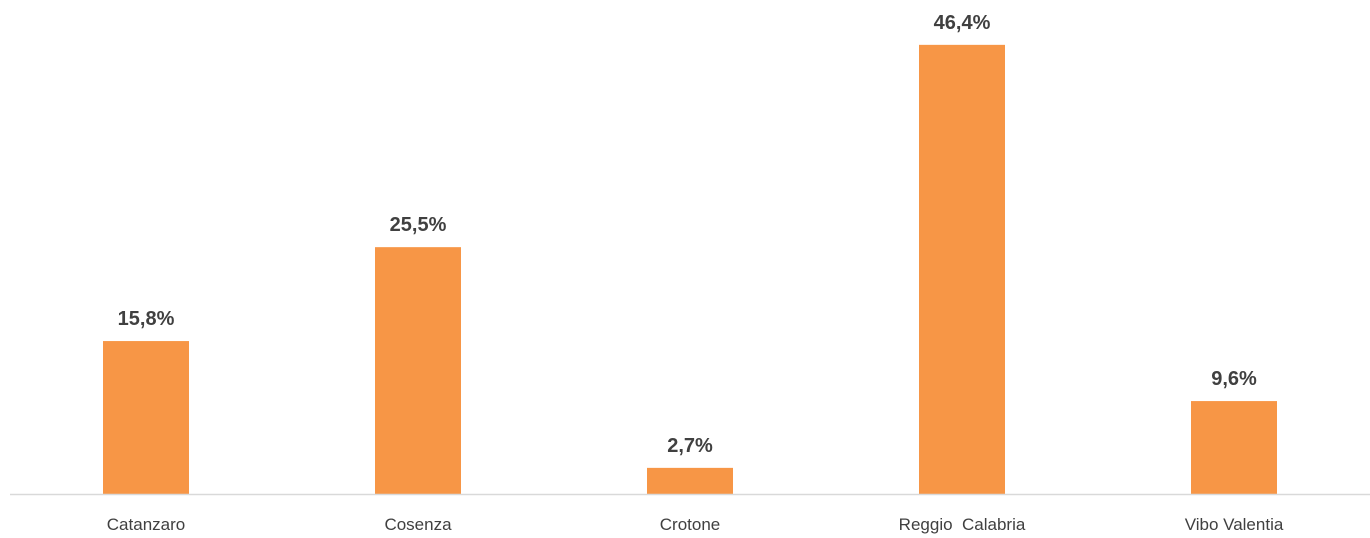 The width and height of the screenshot is (1370, 538). What do you see at coordinates (690, 446) in the screenshot?
I see `value-label-crotone: 2,7%` at bounding box center [690, 446].